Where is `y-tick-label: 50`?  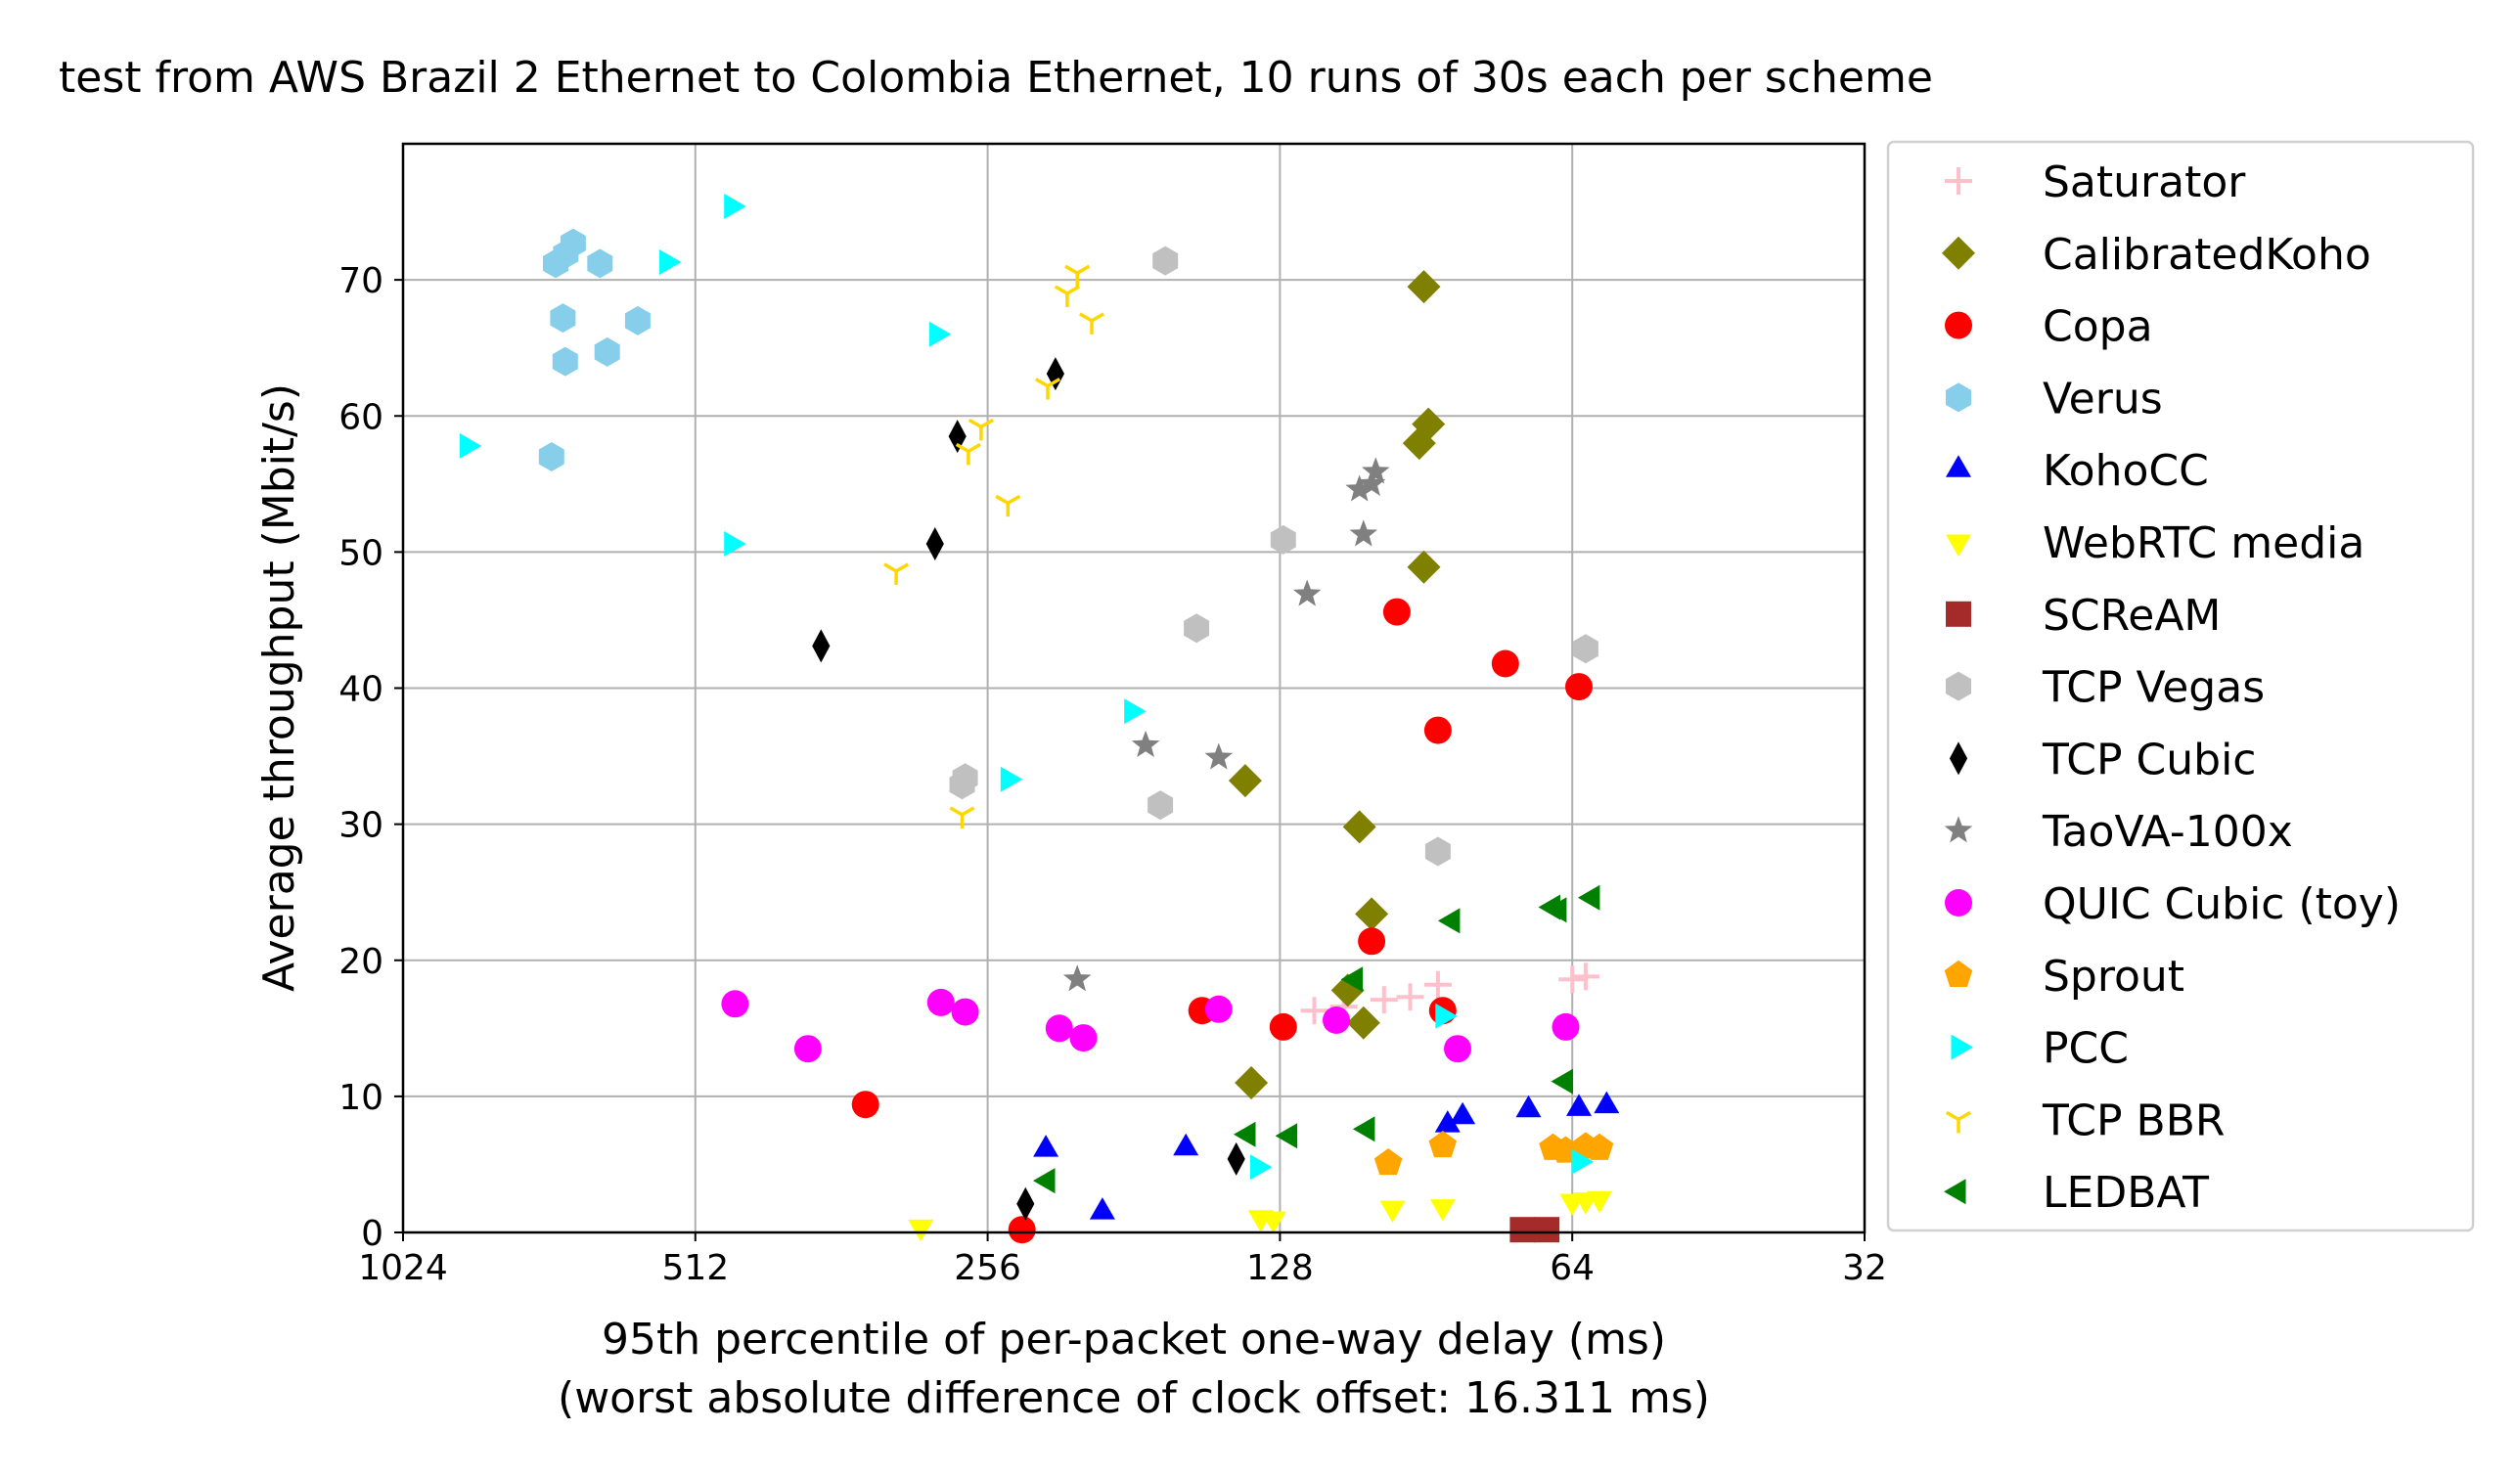
y-tick-label: 50 is located at coordinates (360, 553).